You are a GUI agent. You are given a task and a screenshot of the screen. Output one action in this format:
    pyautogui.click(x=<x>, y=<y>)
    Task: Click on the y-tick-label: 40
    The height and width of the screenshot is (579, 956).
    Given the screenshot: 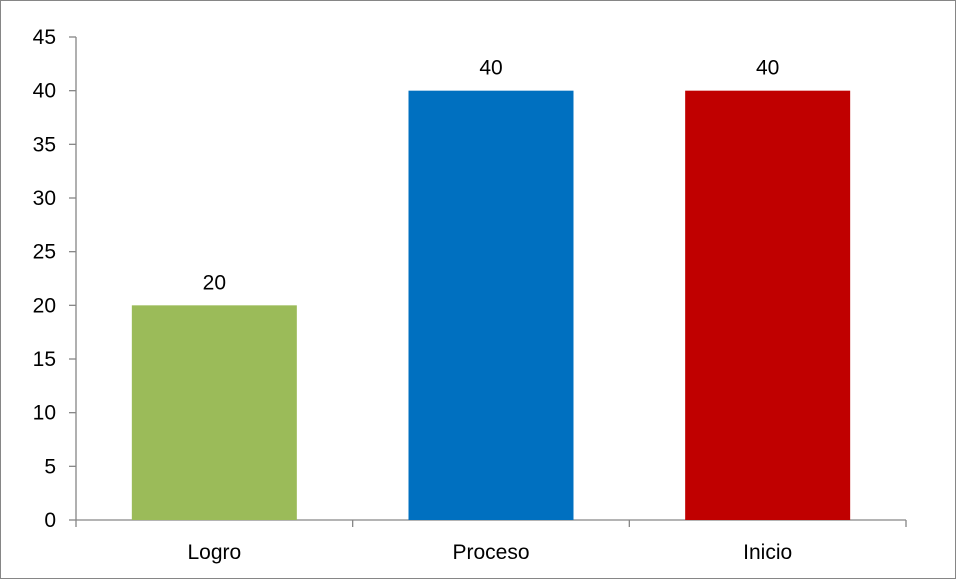 What is the action you would take?
    pyautogui.click(x=44, y=91)
    